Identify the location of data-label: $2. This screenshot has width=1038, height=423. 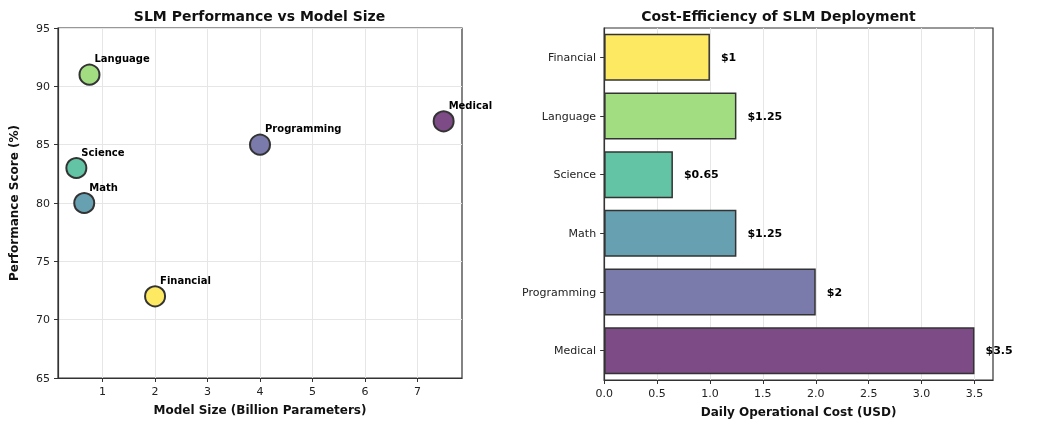
(834, 292).